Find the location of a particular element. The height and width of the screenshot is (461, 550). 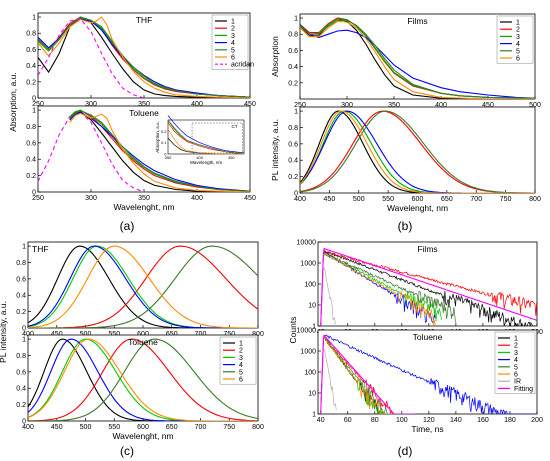

series-line-ir is located at coordinates (328, 296).